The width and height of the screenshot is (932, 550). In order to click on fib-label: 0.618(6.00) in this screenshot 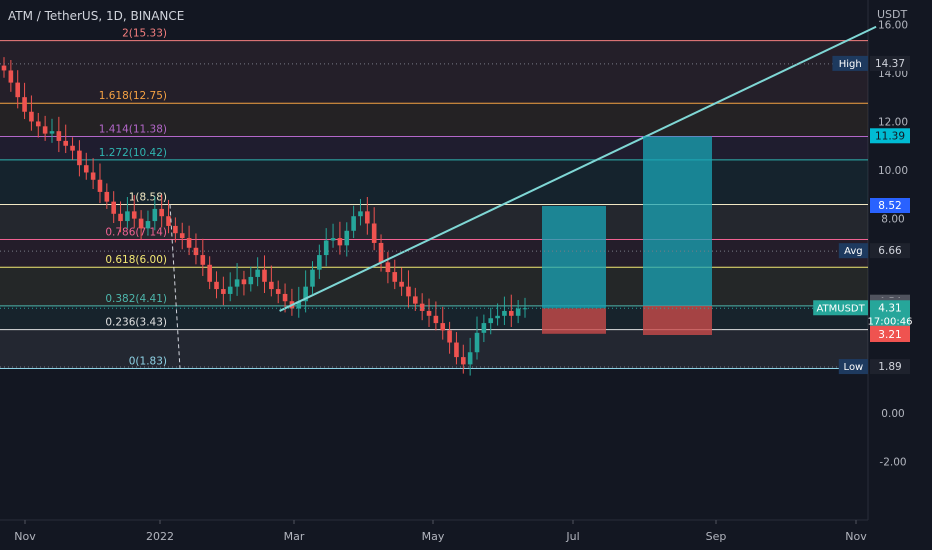, I will do `click(136, 260)`.